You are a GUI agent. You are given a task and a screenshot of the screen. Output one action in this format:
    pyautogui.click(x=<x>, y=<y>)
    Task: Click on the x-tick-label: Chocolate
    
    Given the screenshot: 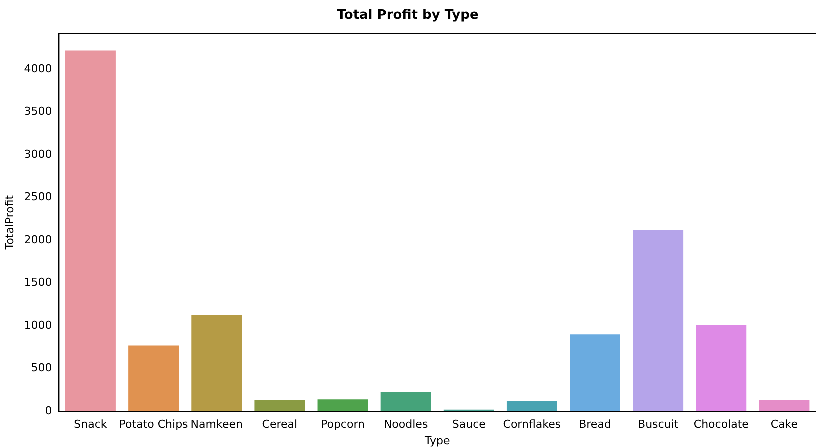 What is the action you would take?
    pyautogui.click(x=722, y=425)
    